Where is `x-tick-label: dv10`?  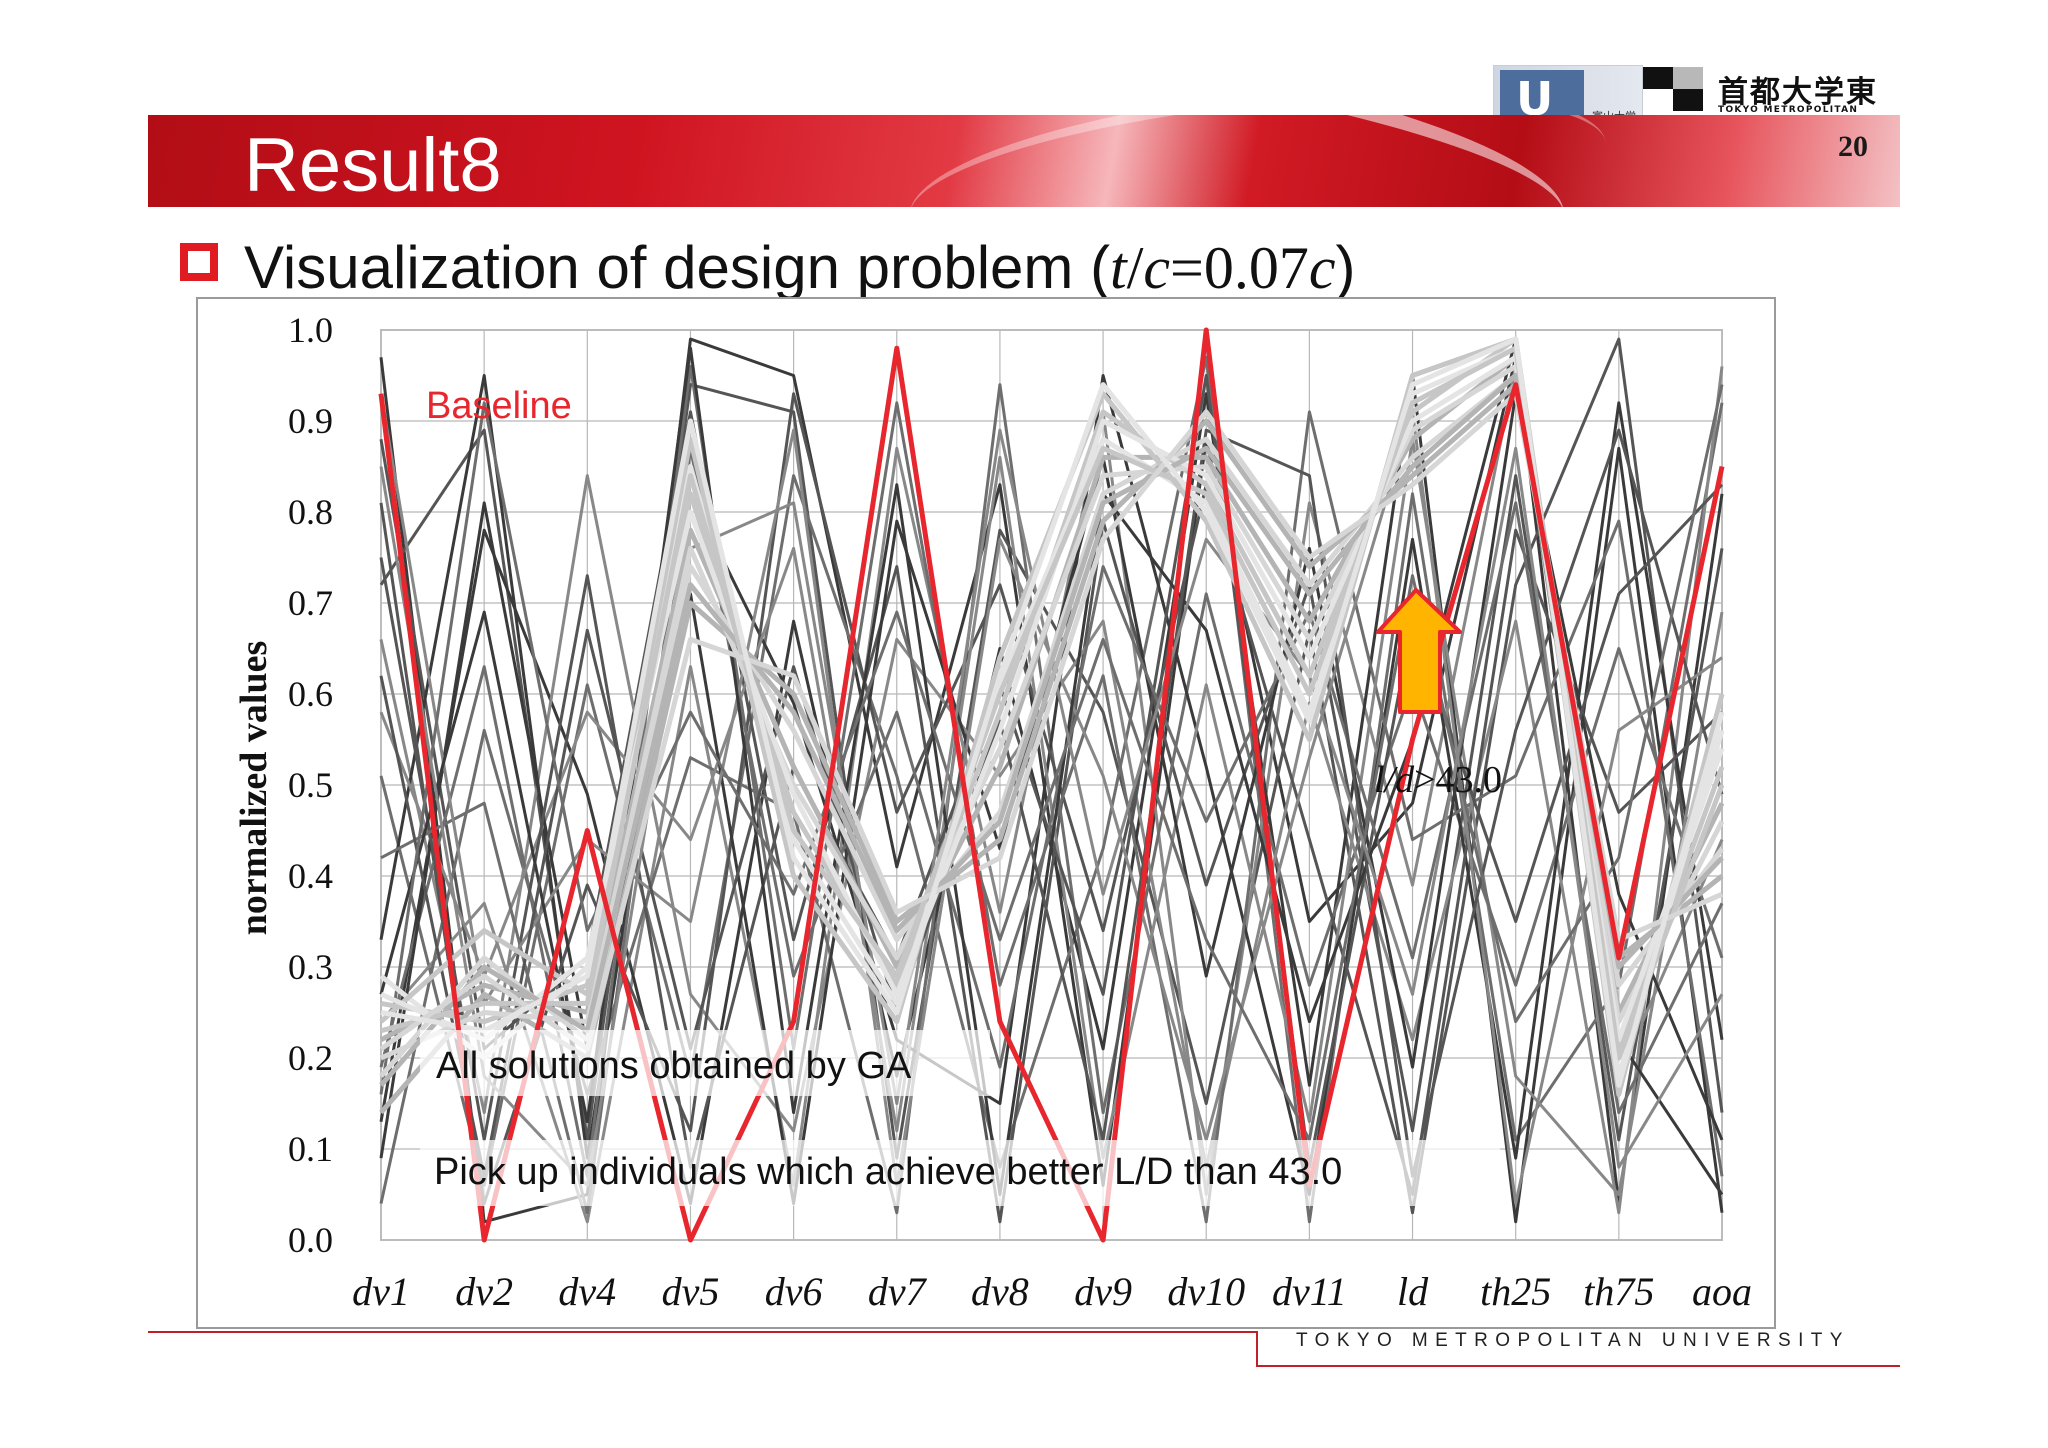 x-tick-label: dv10 is located at coordinates (1206, 1291).